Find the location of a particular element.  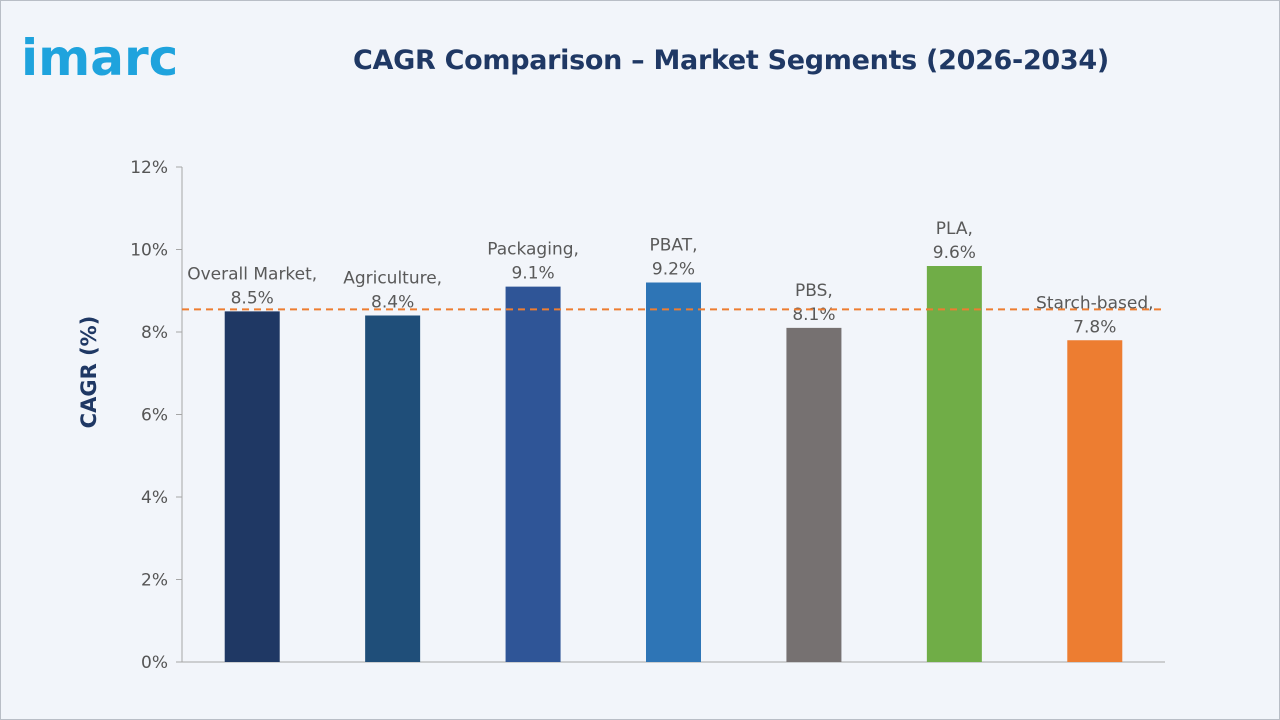

data-label: 9.6% is located at coordinates (954, 253).